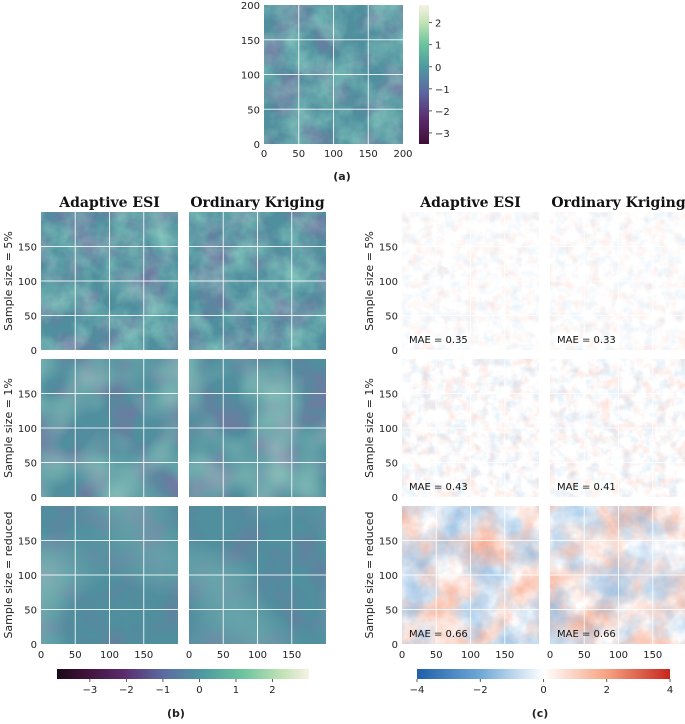 This screenshot has width=685, height=724. What do you see at coordinates (540, 713) in the screenshot?
I see `panel-c-label: (c)` at bounding box center [540, 713].